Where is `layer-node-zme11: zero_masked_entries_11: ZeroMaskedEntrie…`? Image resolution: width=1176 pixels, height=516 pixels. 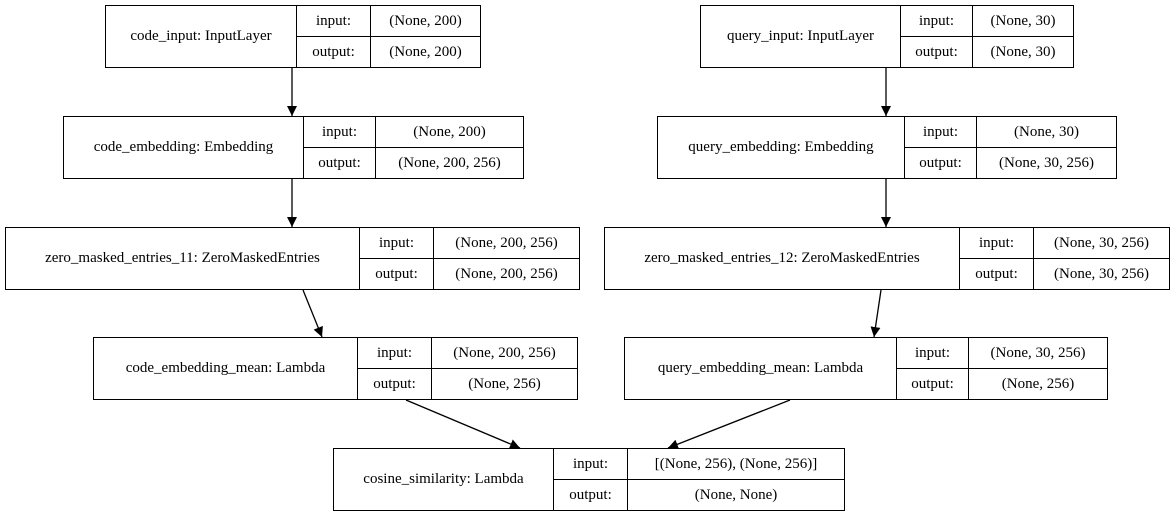 layer-node-zme11: zero_masked_entries_11: ZeroMaskedEntrie… is located at coordinates (292, 258).